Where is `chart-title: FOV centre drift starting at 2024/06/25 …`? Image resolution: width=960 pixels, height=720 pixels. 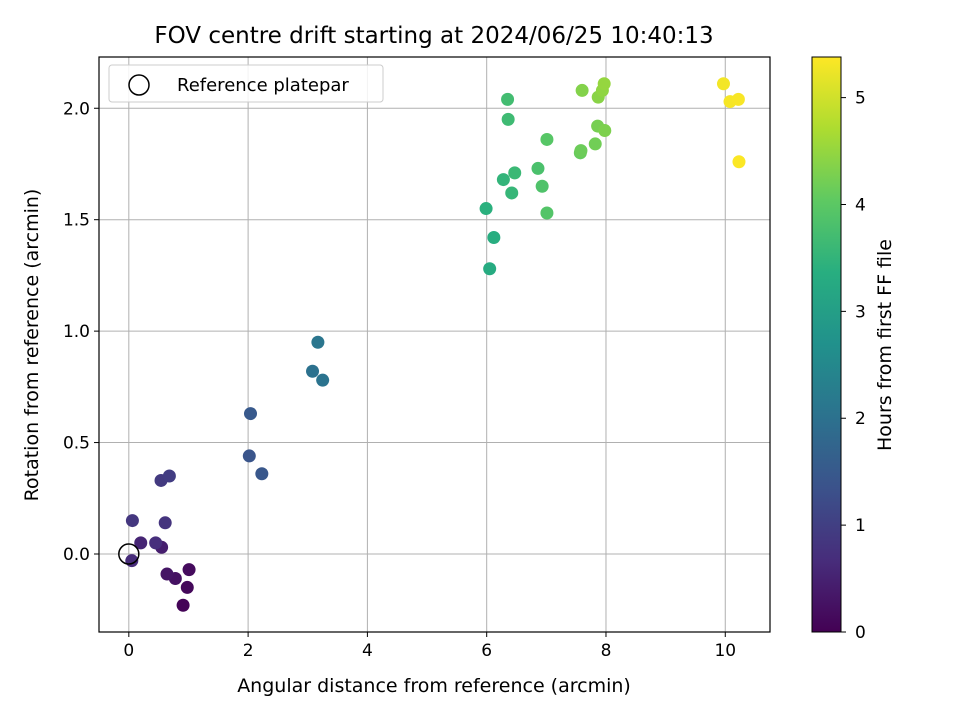 chart-title: FOV centre drift starting at 2024/06/25 … is located at coordinates (433, 36).